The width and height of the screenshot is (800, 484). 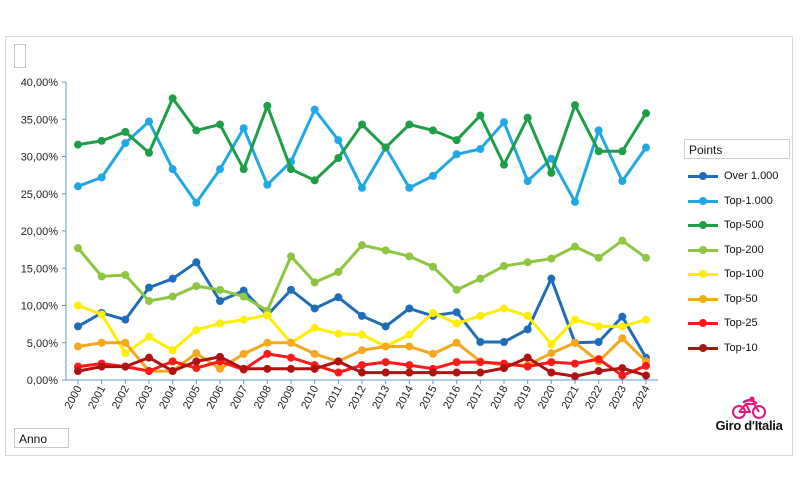 I want to click on x-tick-label: 2007, so click(x=239, y=397).